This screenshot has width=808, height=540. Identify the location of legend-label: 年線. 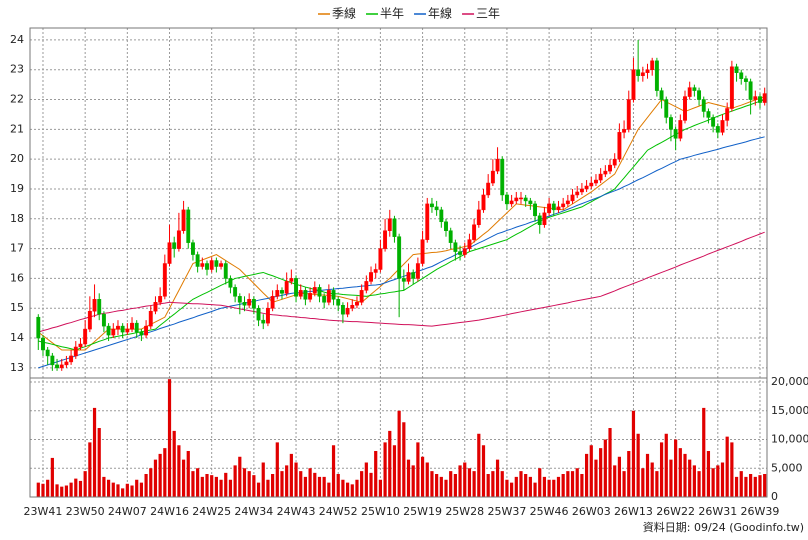
(440, 13).